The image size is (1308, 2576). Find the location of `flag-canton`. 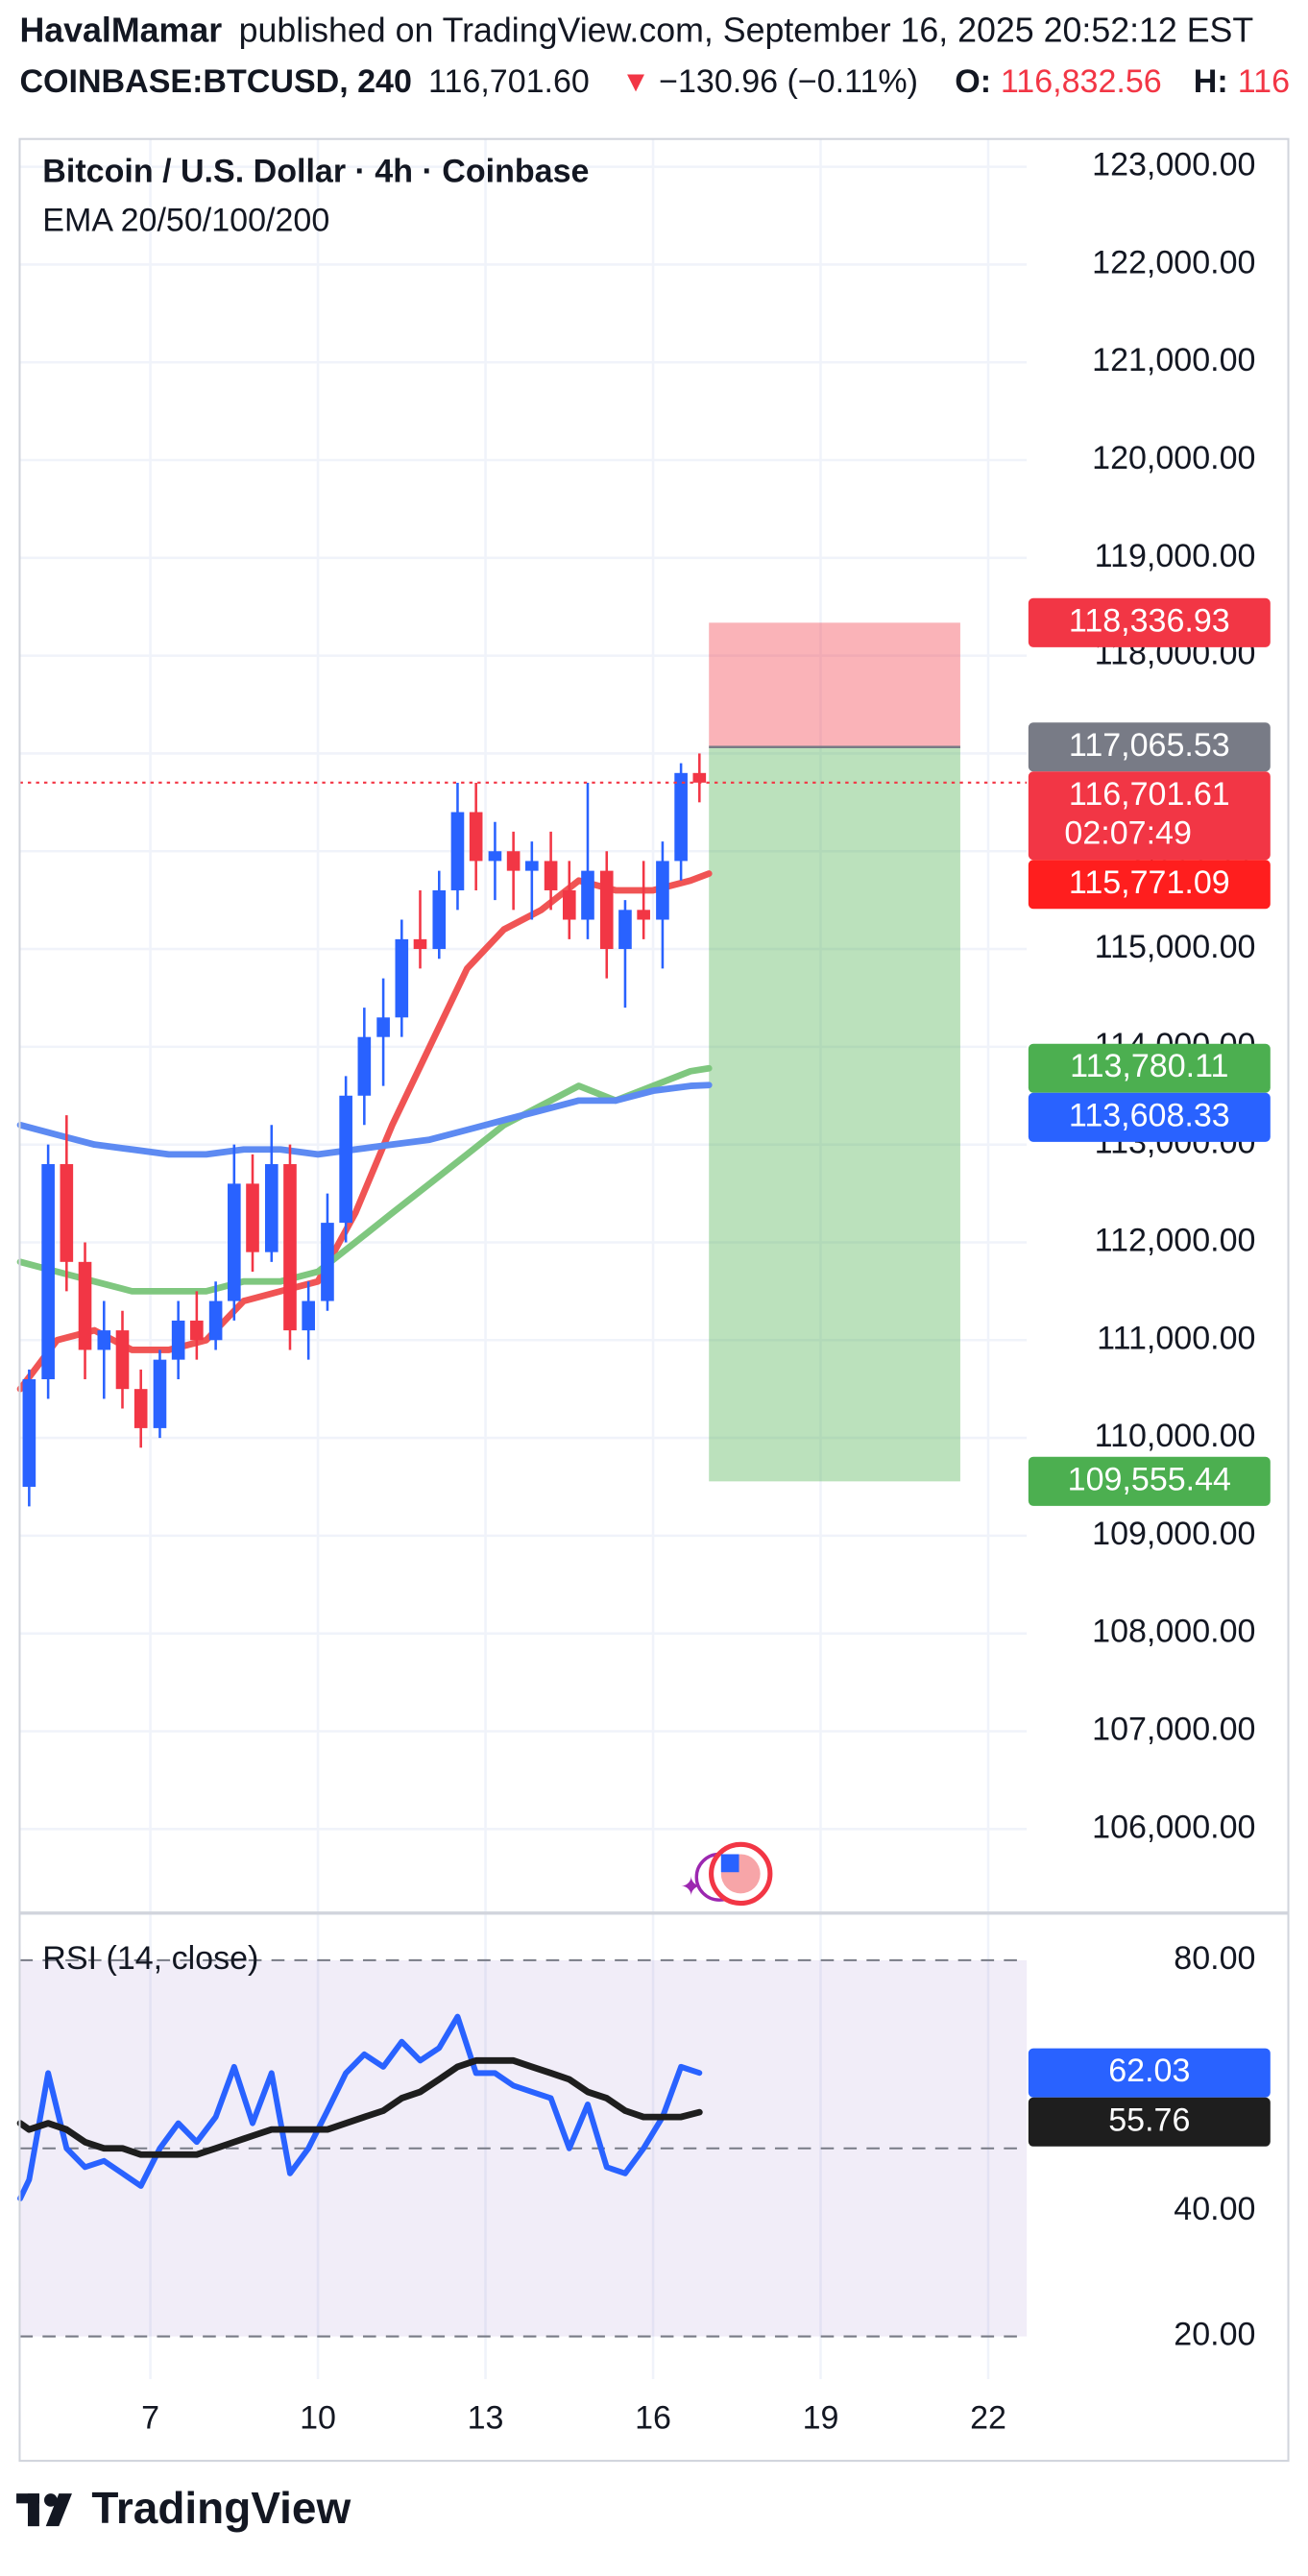

flag-canton is located at coordinates (730, 1863).